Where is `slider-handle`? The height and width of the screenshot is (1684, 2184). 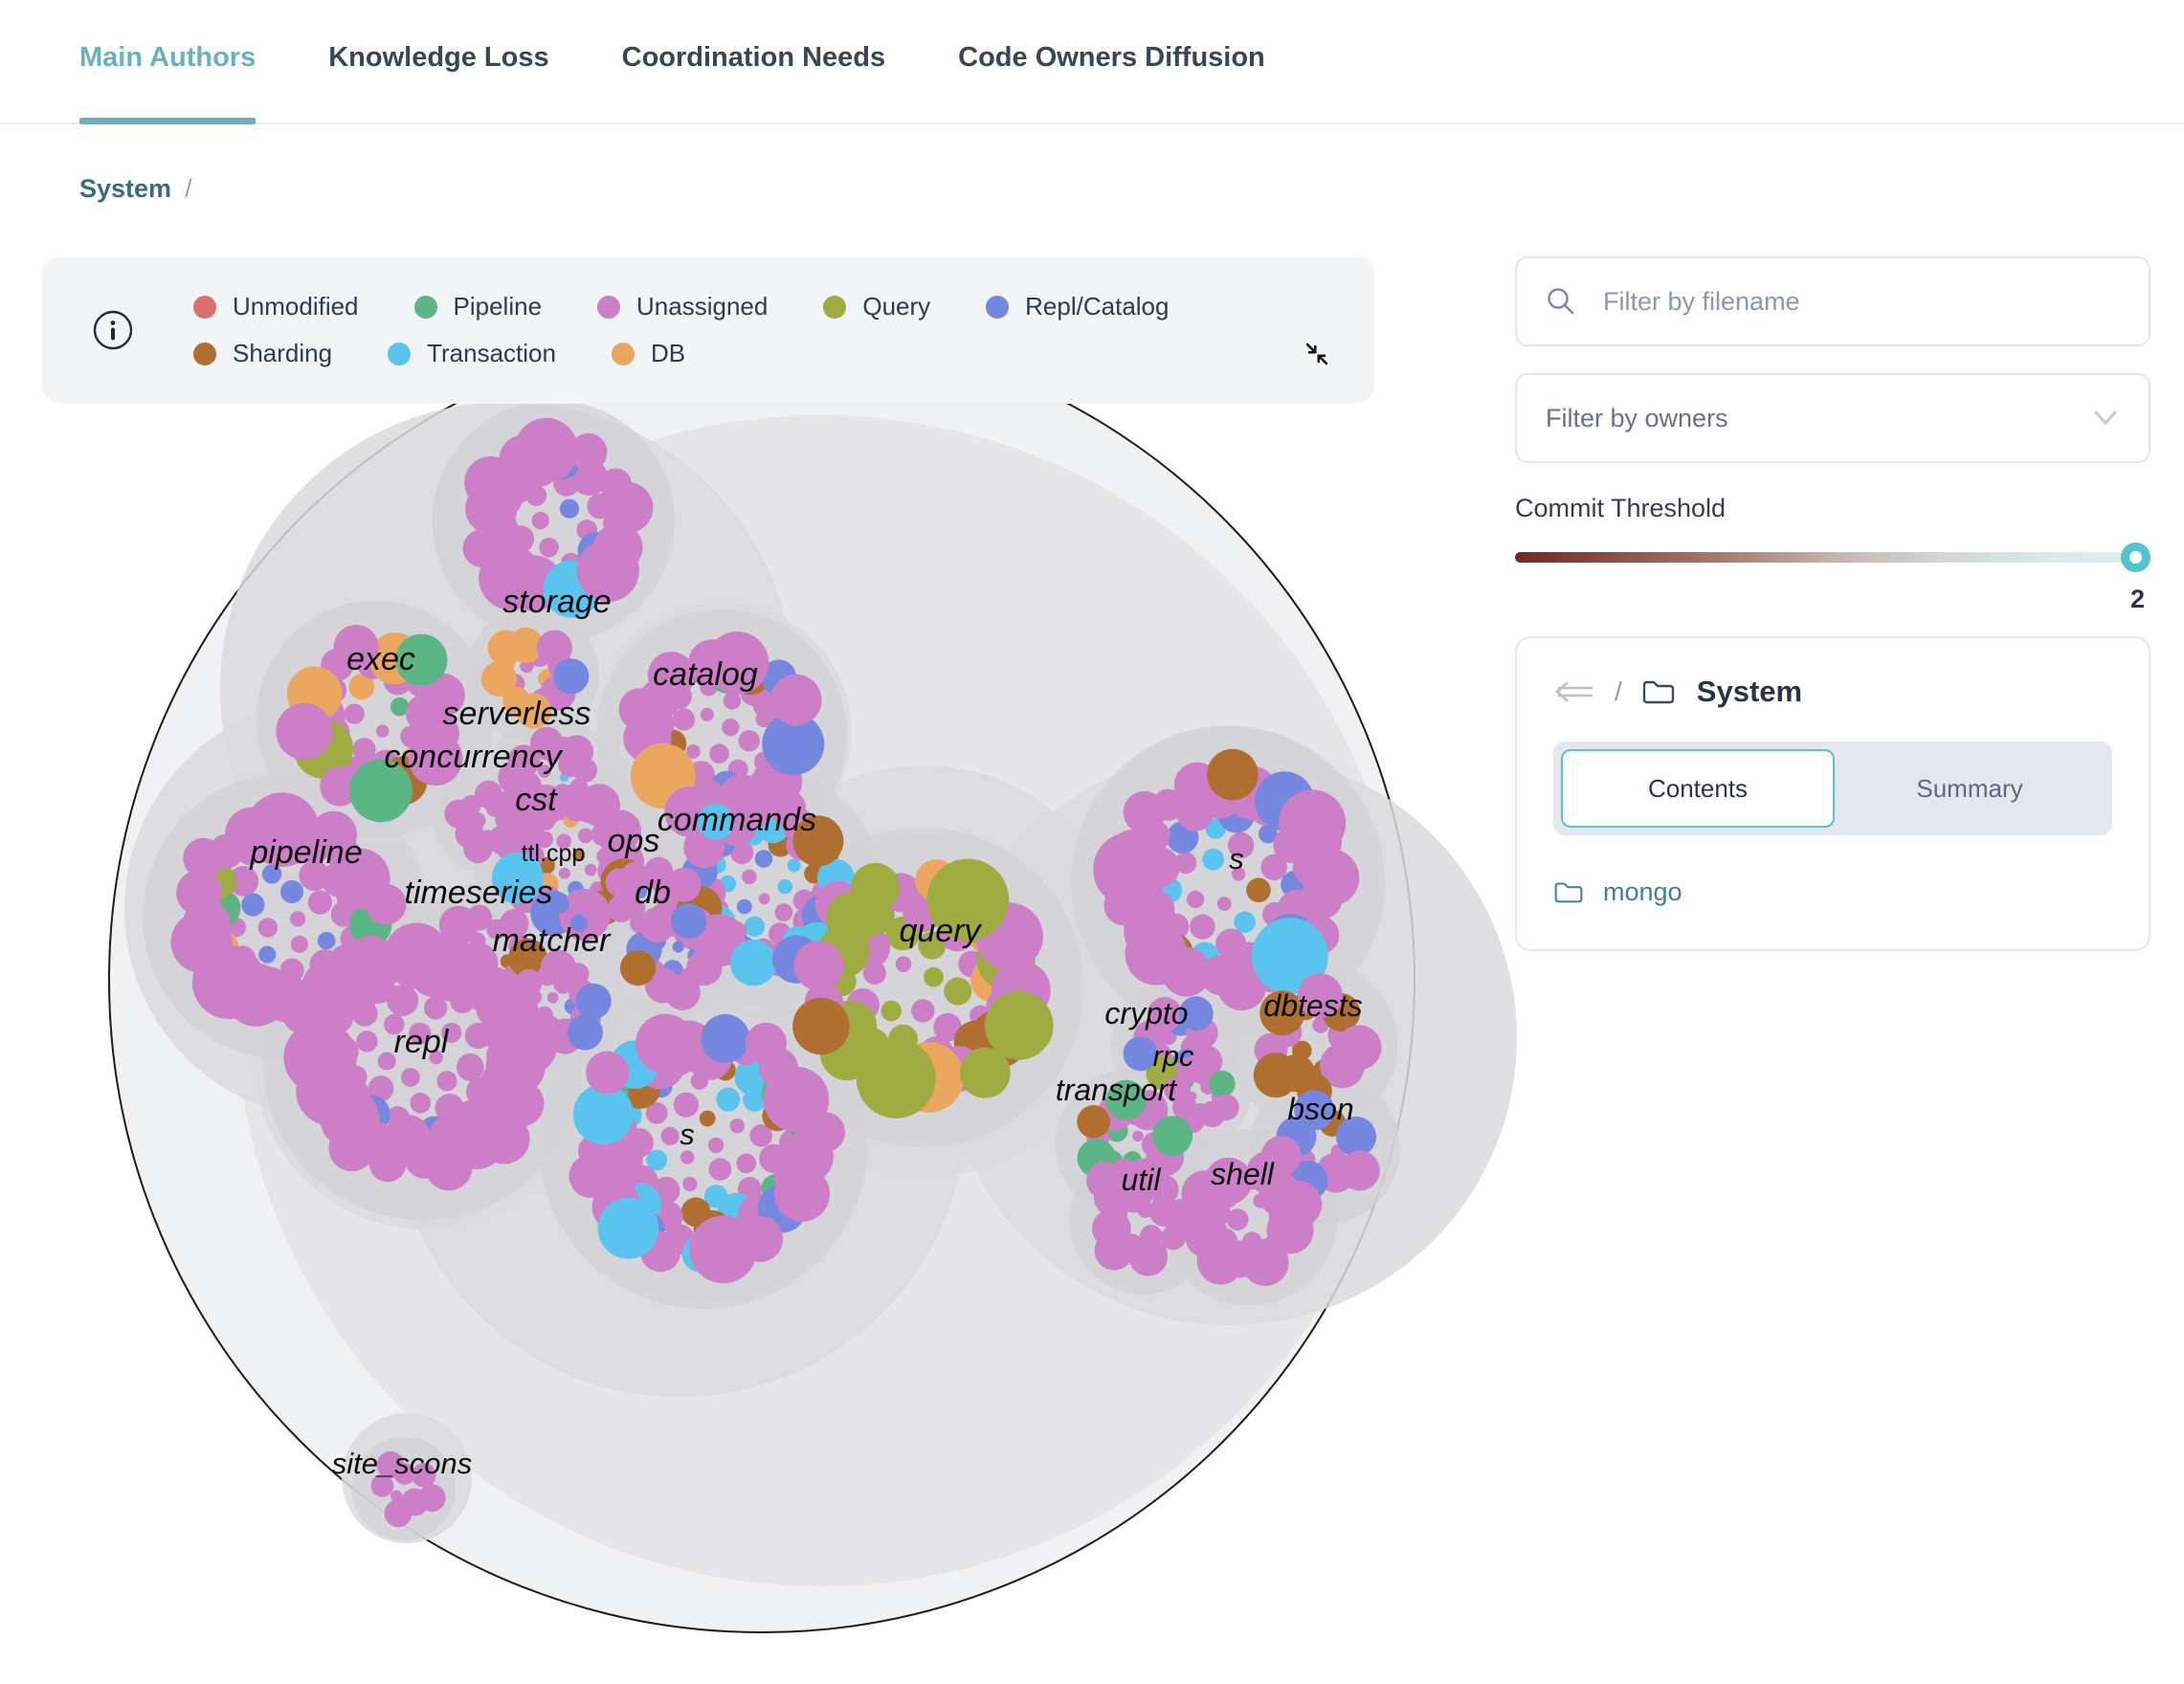 slider-handle is located at coordinates (2136, 557).